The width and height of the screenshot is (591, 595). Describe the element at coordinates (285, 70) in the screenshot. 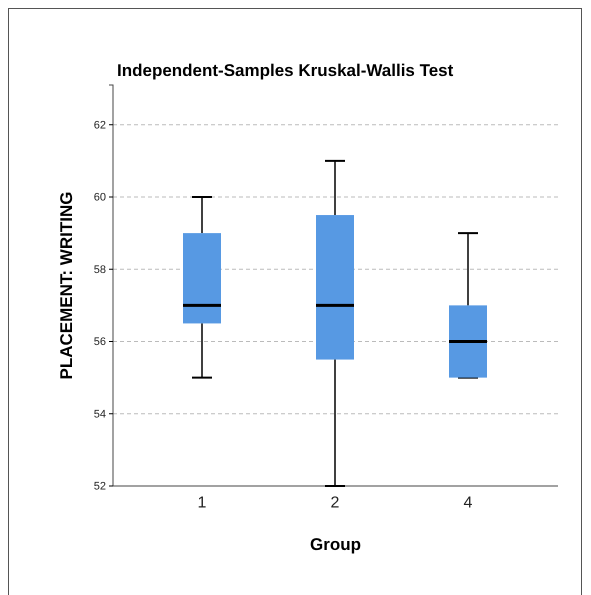

I see `chart-title: Independent-Samples Kruskal-Wallis Test` at that location.